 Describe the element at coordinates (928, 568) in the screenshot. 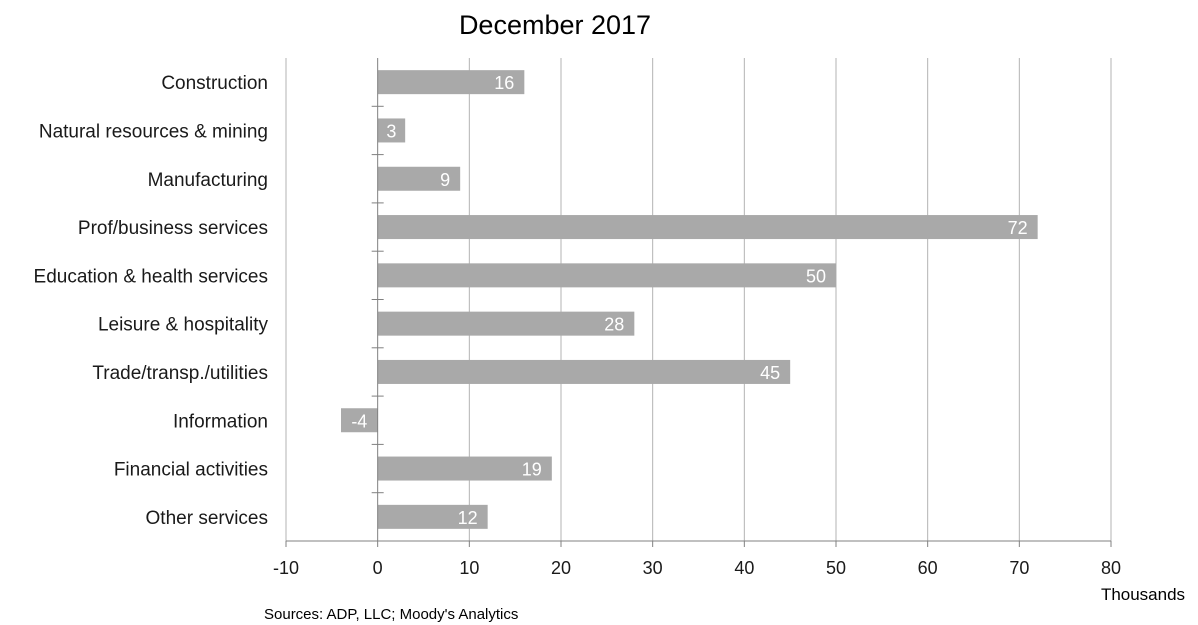

I see `x-tick-label: 60` at that location.